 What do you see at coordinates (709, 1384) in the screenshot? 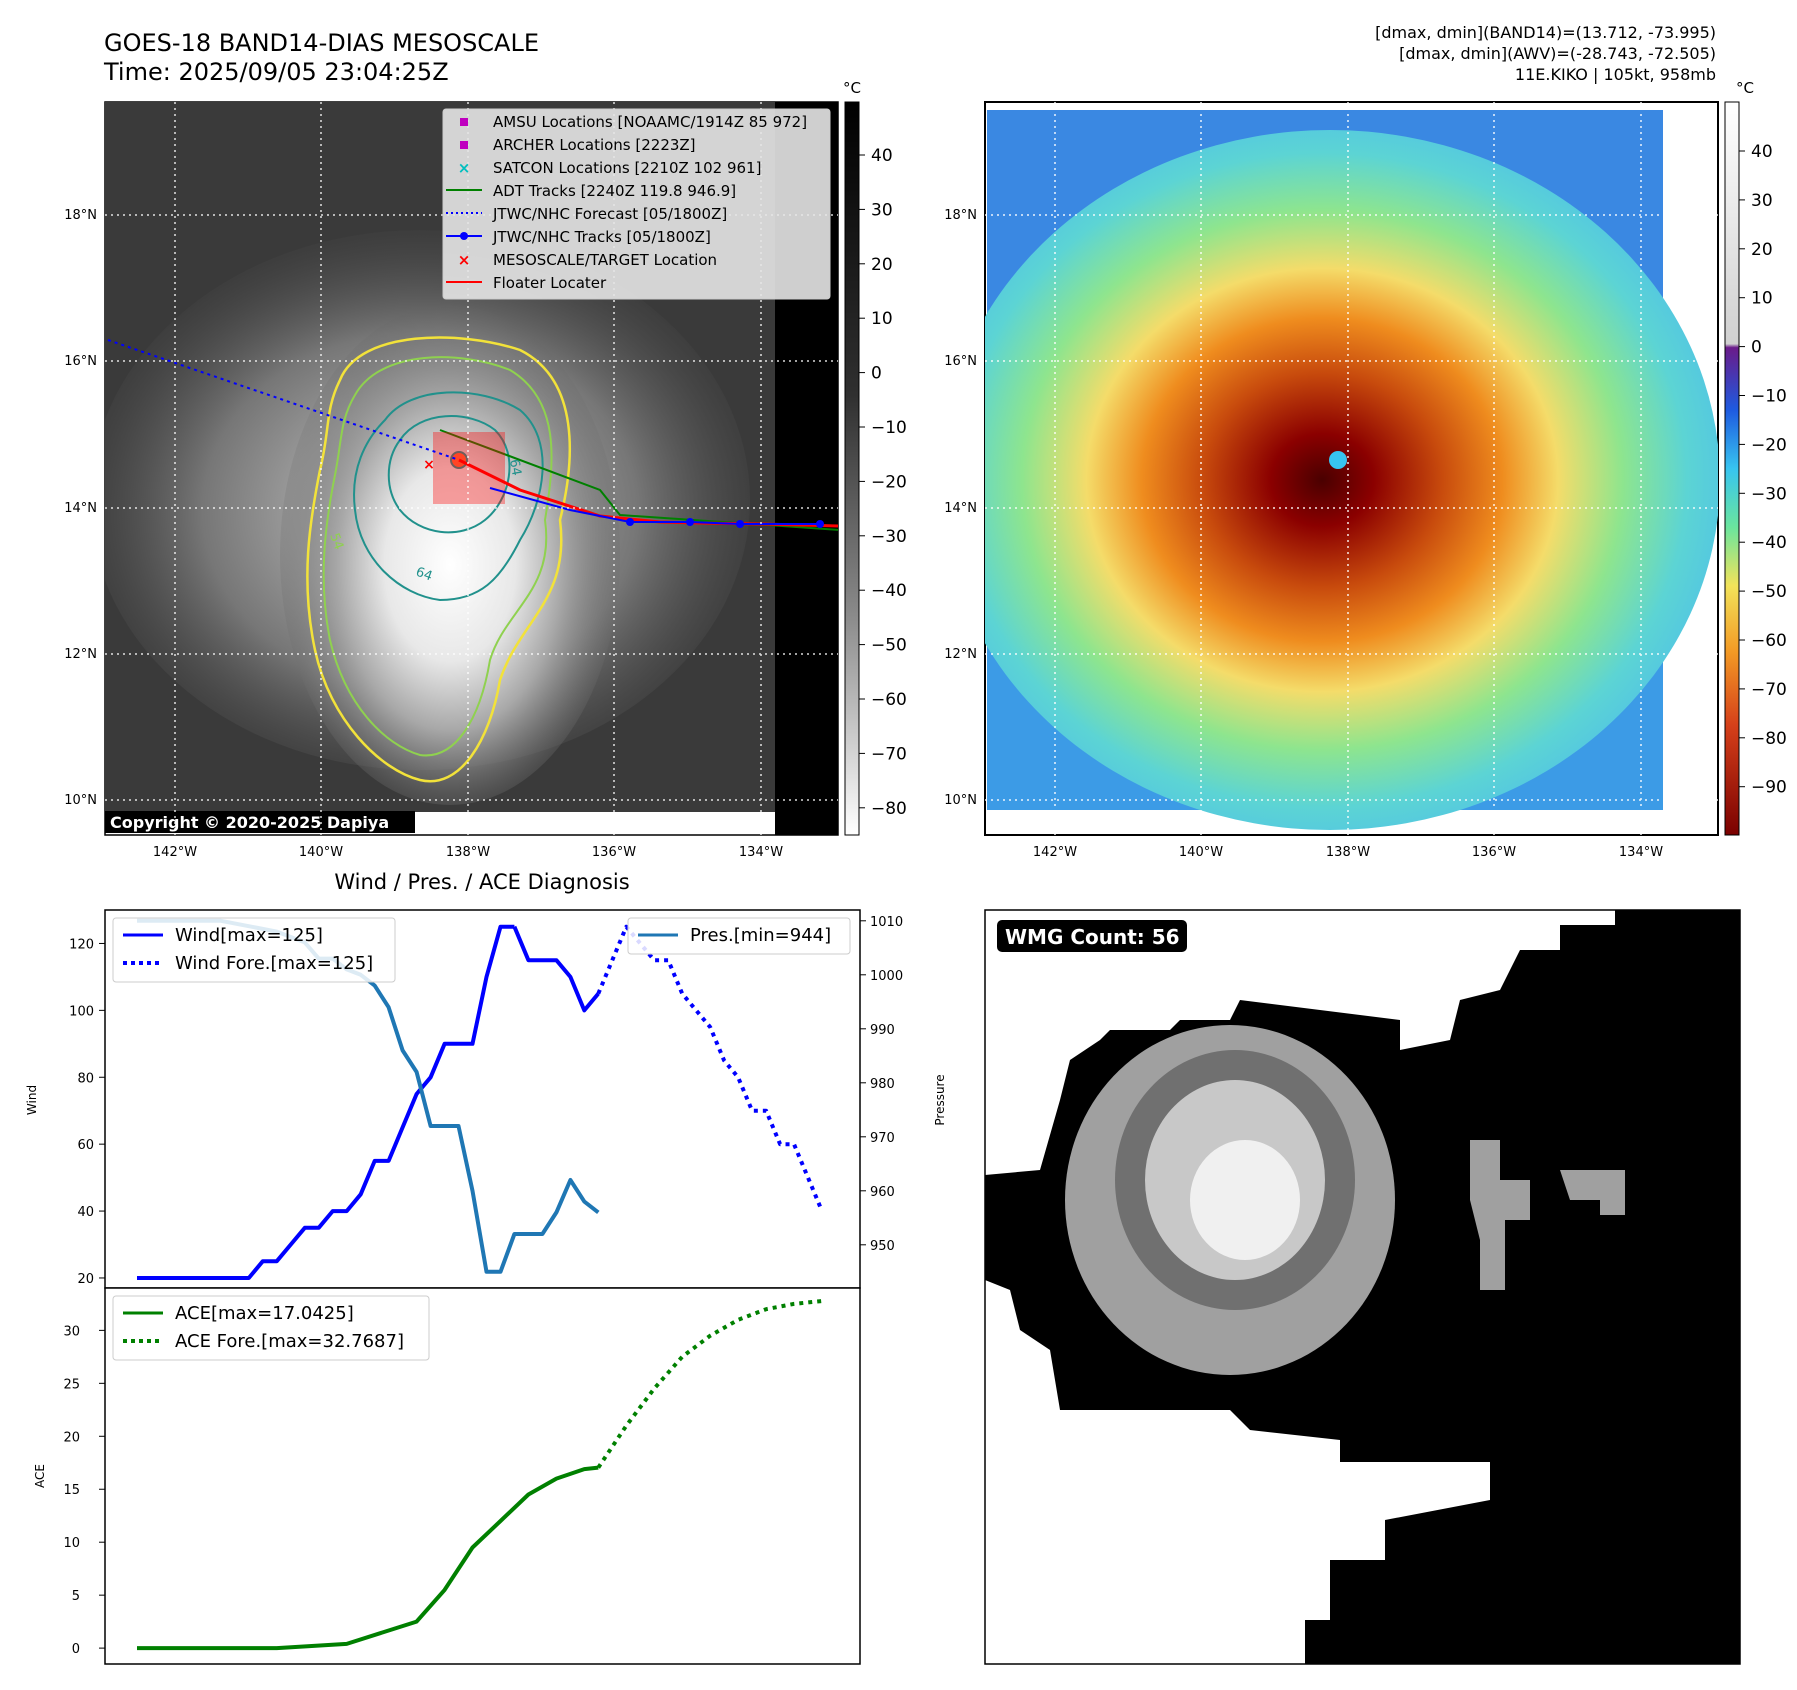
I see `ace-forecast-series-line` at bounding box center [709, 1384].